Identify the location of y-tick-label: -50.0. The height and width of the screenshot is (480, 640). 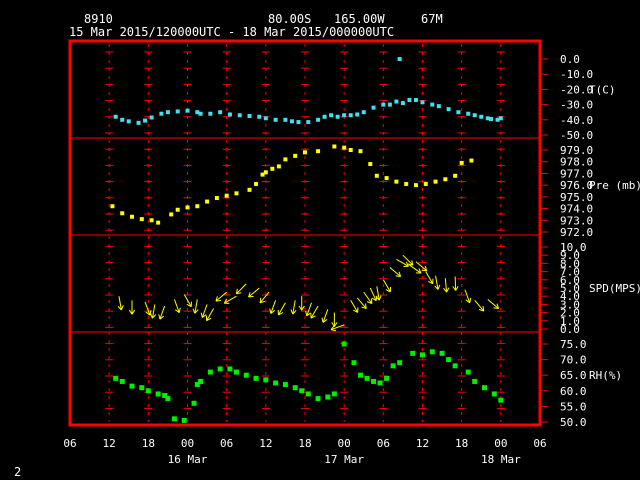
(576, 135).